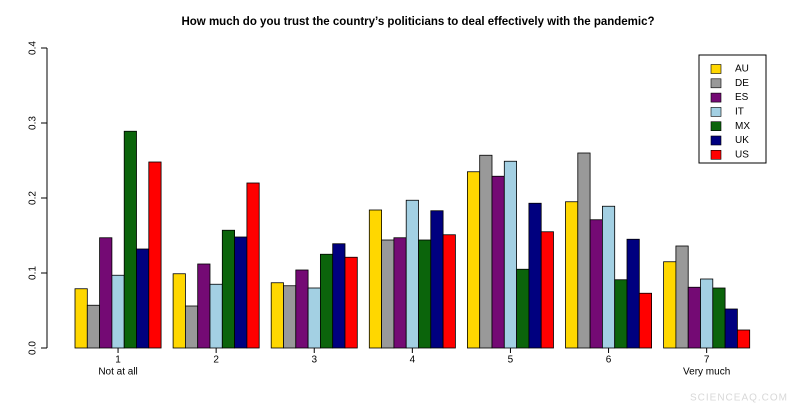  What do you see at coordinates (118, 360) in the screenshot?
I see `x-tick-label: 1` at bounding box center [118, 360].